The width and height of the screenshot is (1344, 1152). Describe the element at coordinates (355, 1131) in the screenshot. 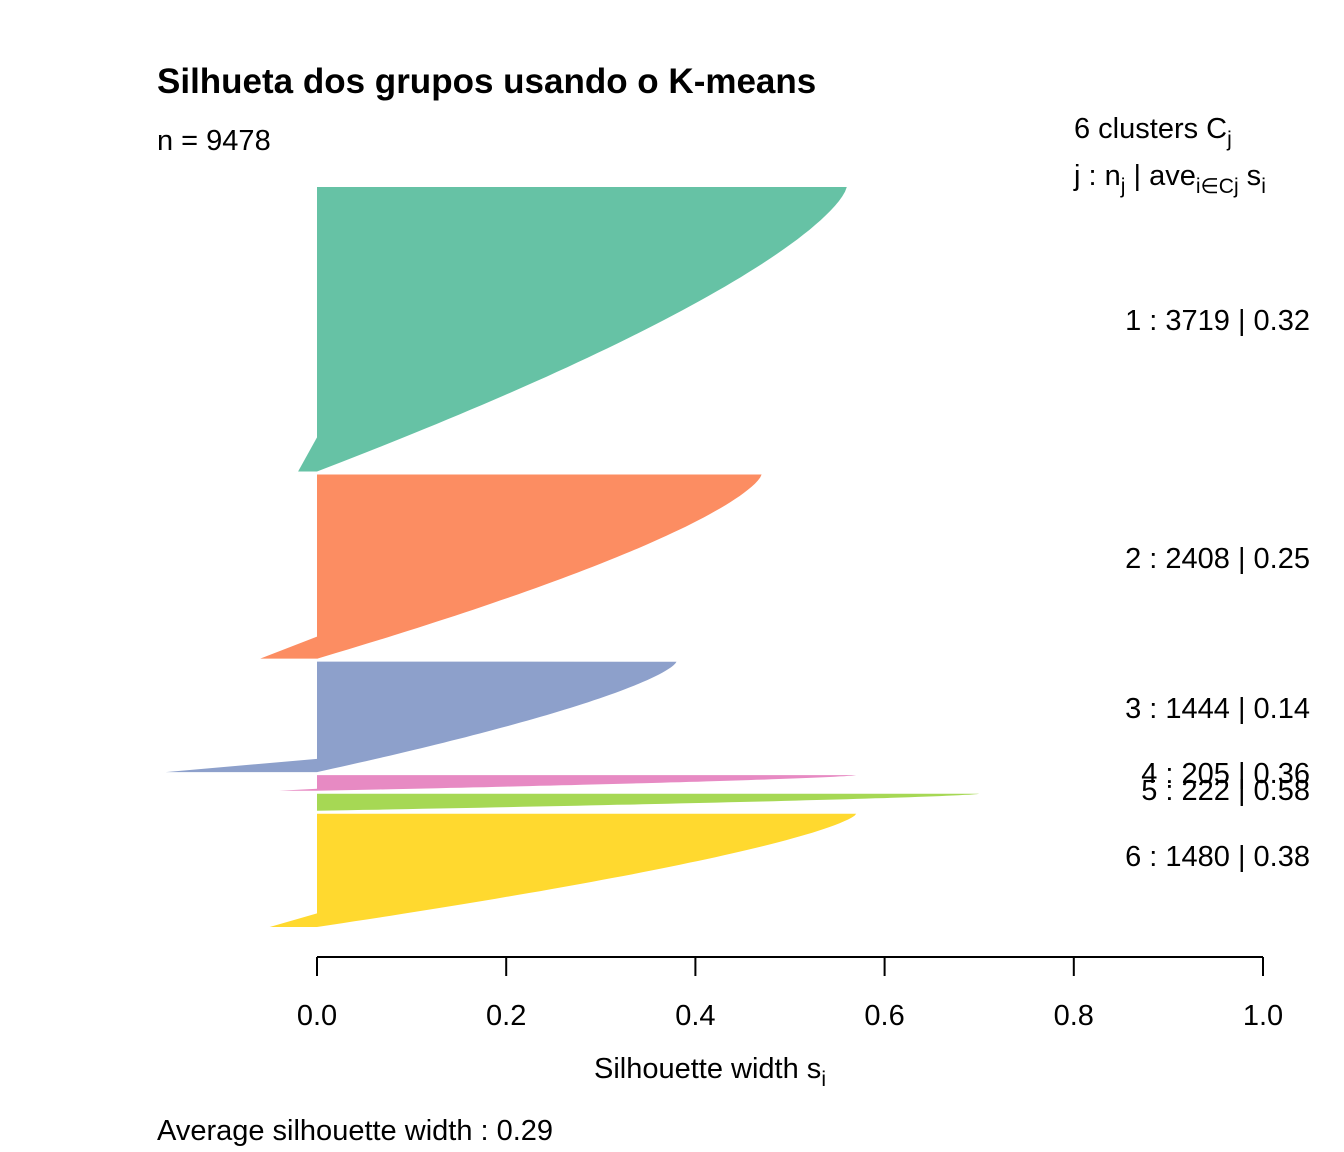

I see `footer-average: Average silhouette width : 0.29` at that location.